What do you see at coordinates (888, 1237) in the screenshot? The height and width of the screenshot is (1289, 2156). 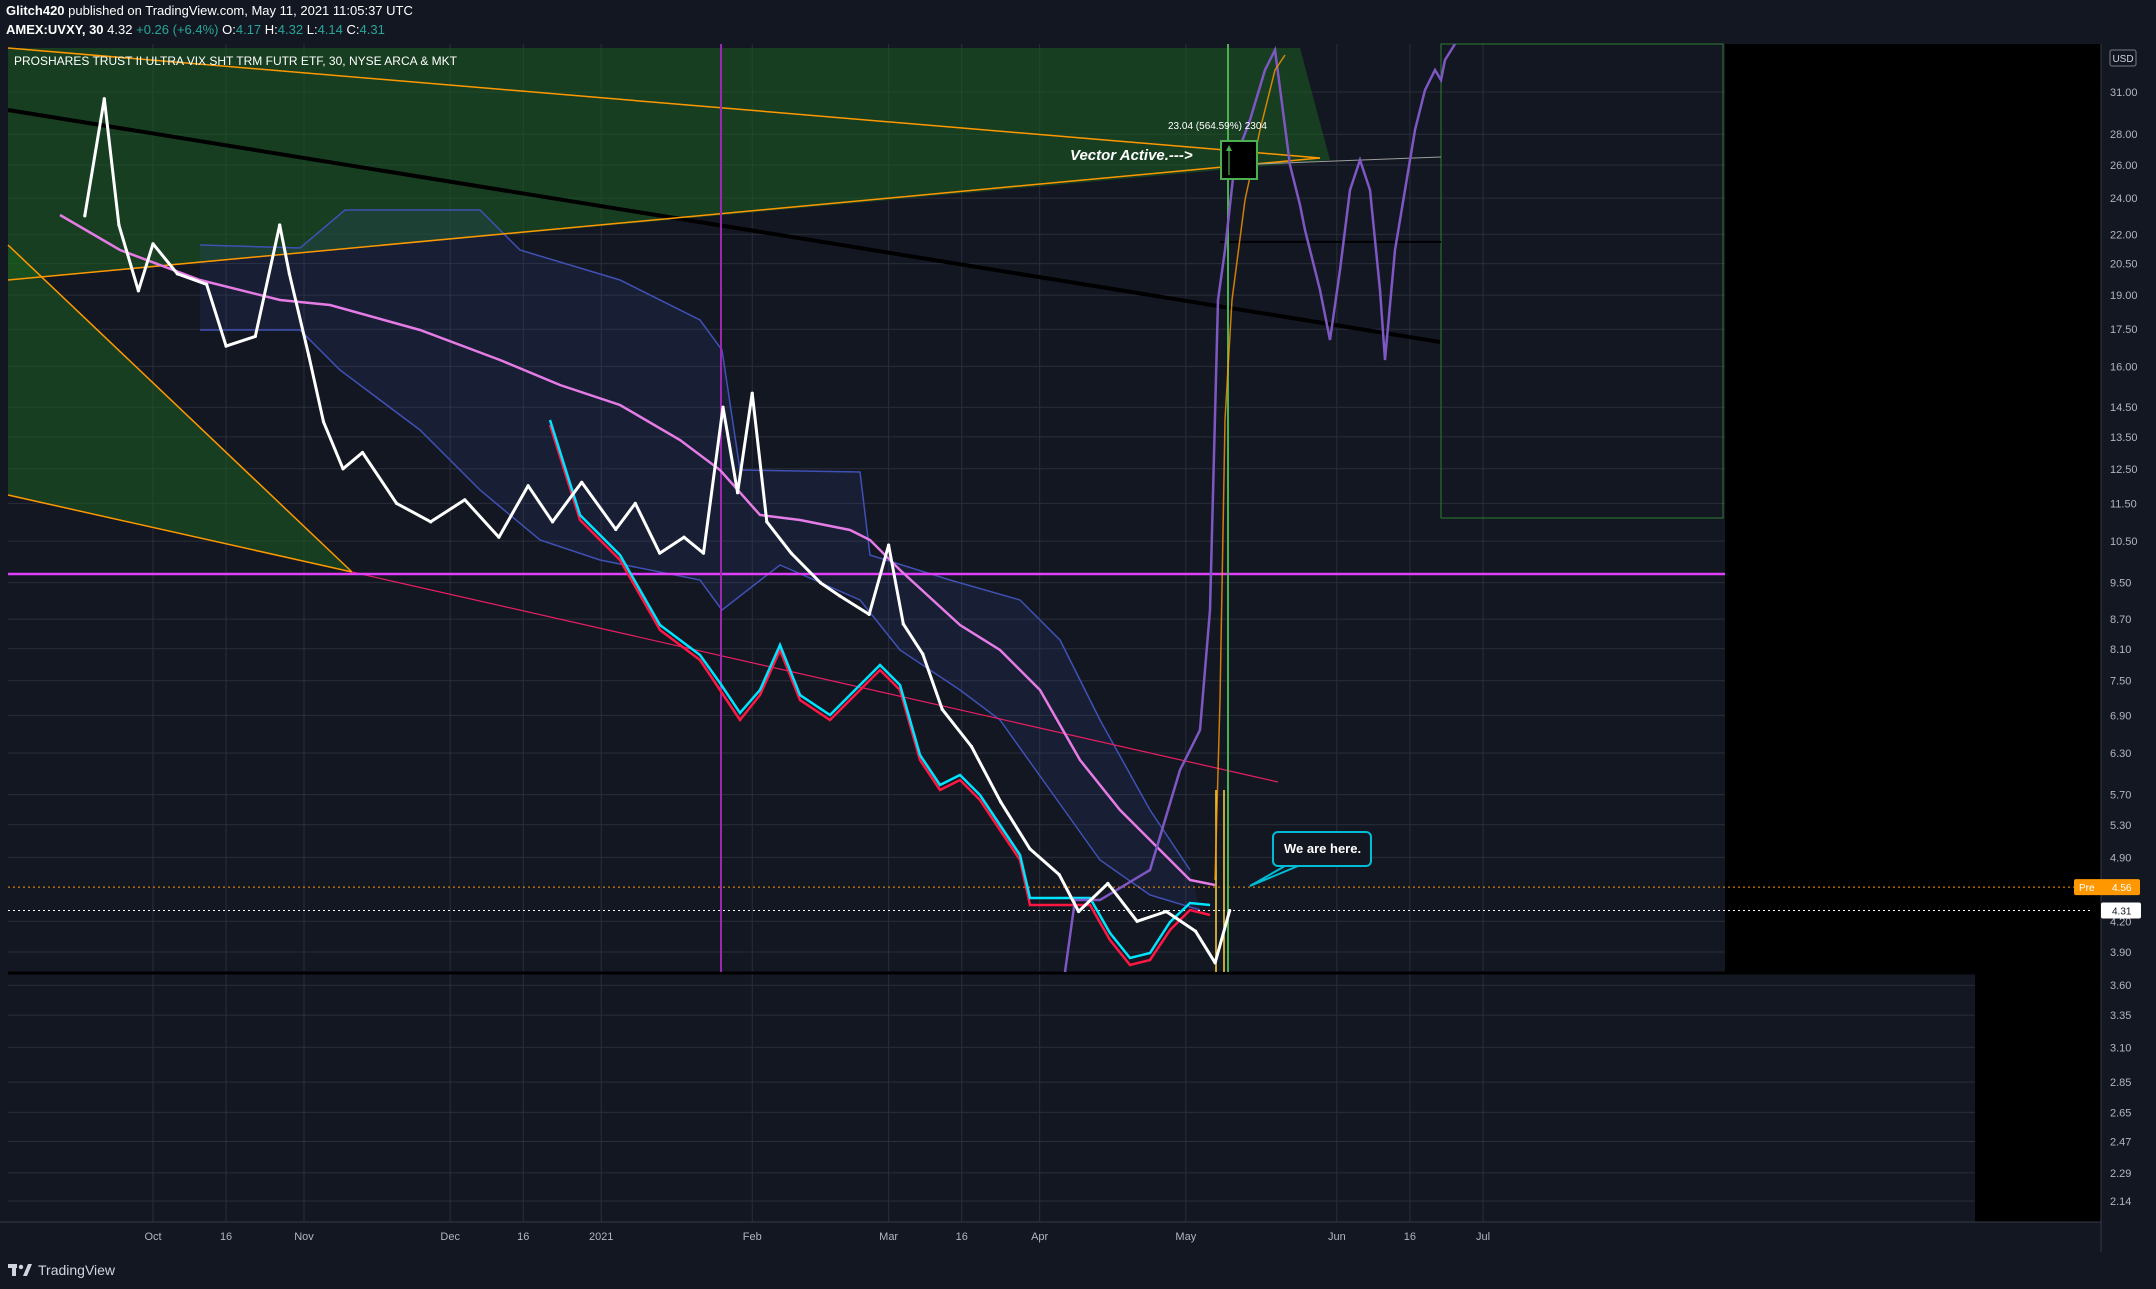 I see `time-tick-label: Mar` at bounding box center [888, 1237].